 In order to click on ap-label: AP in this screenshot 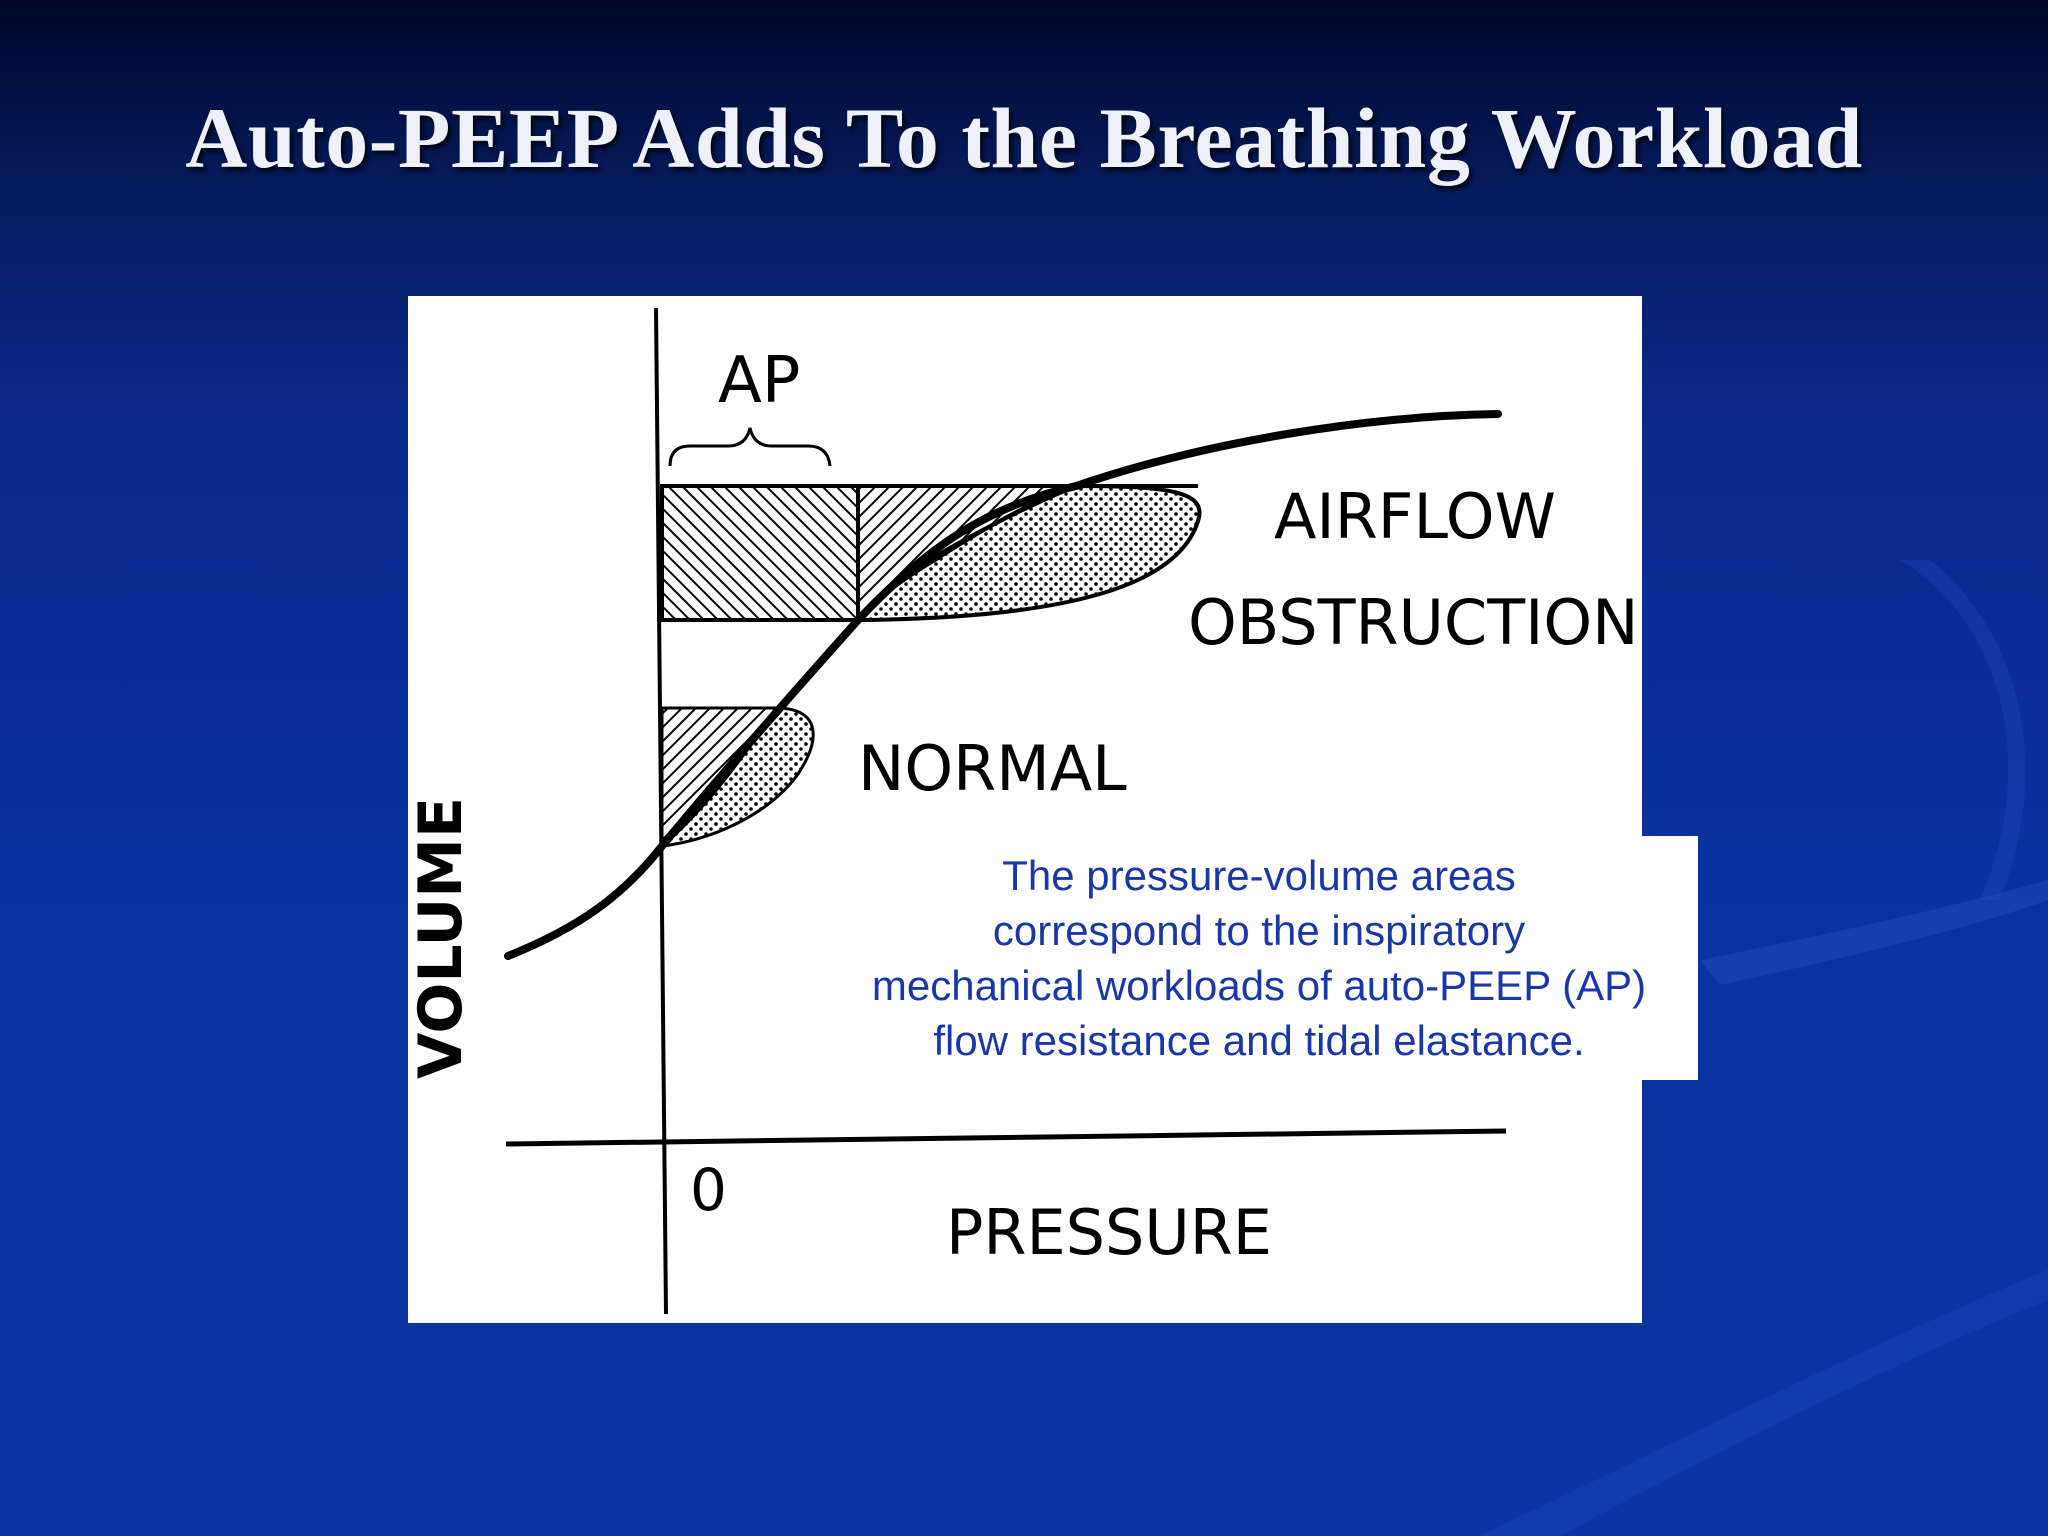, I will do `click(759, 381)`.